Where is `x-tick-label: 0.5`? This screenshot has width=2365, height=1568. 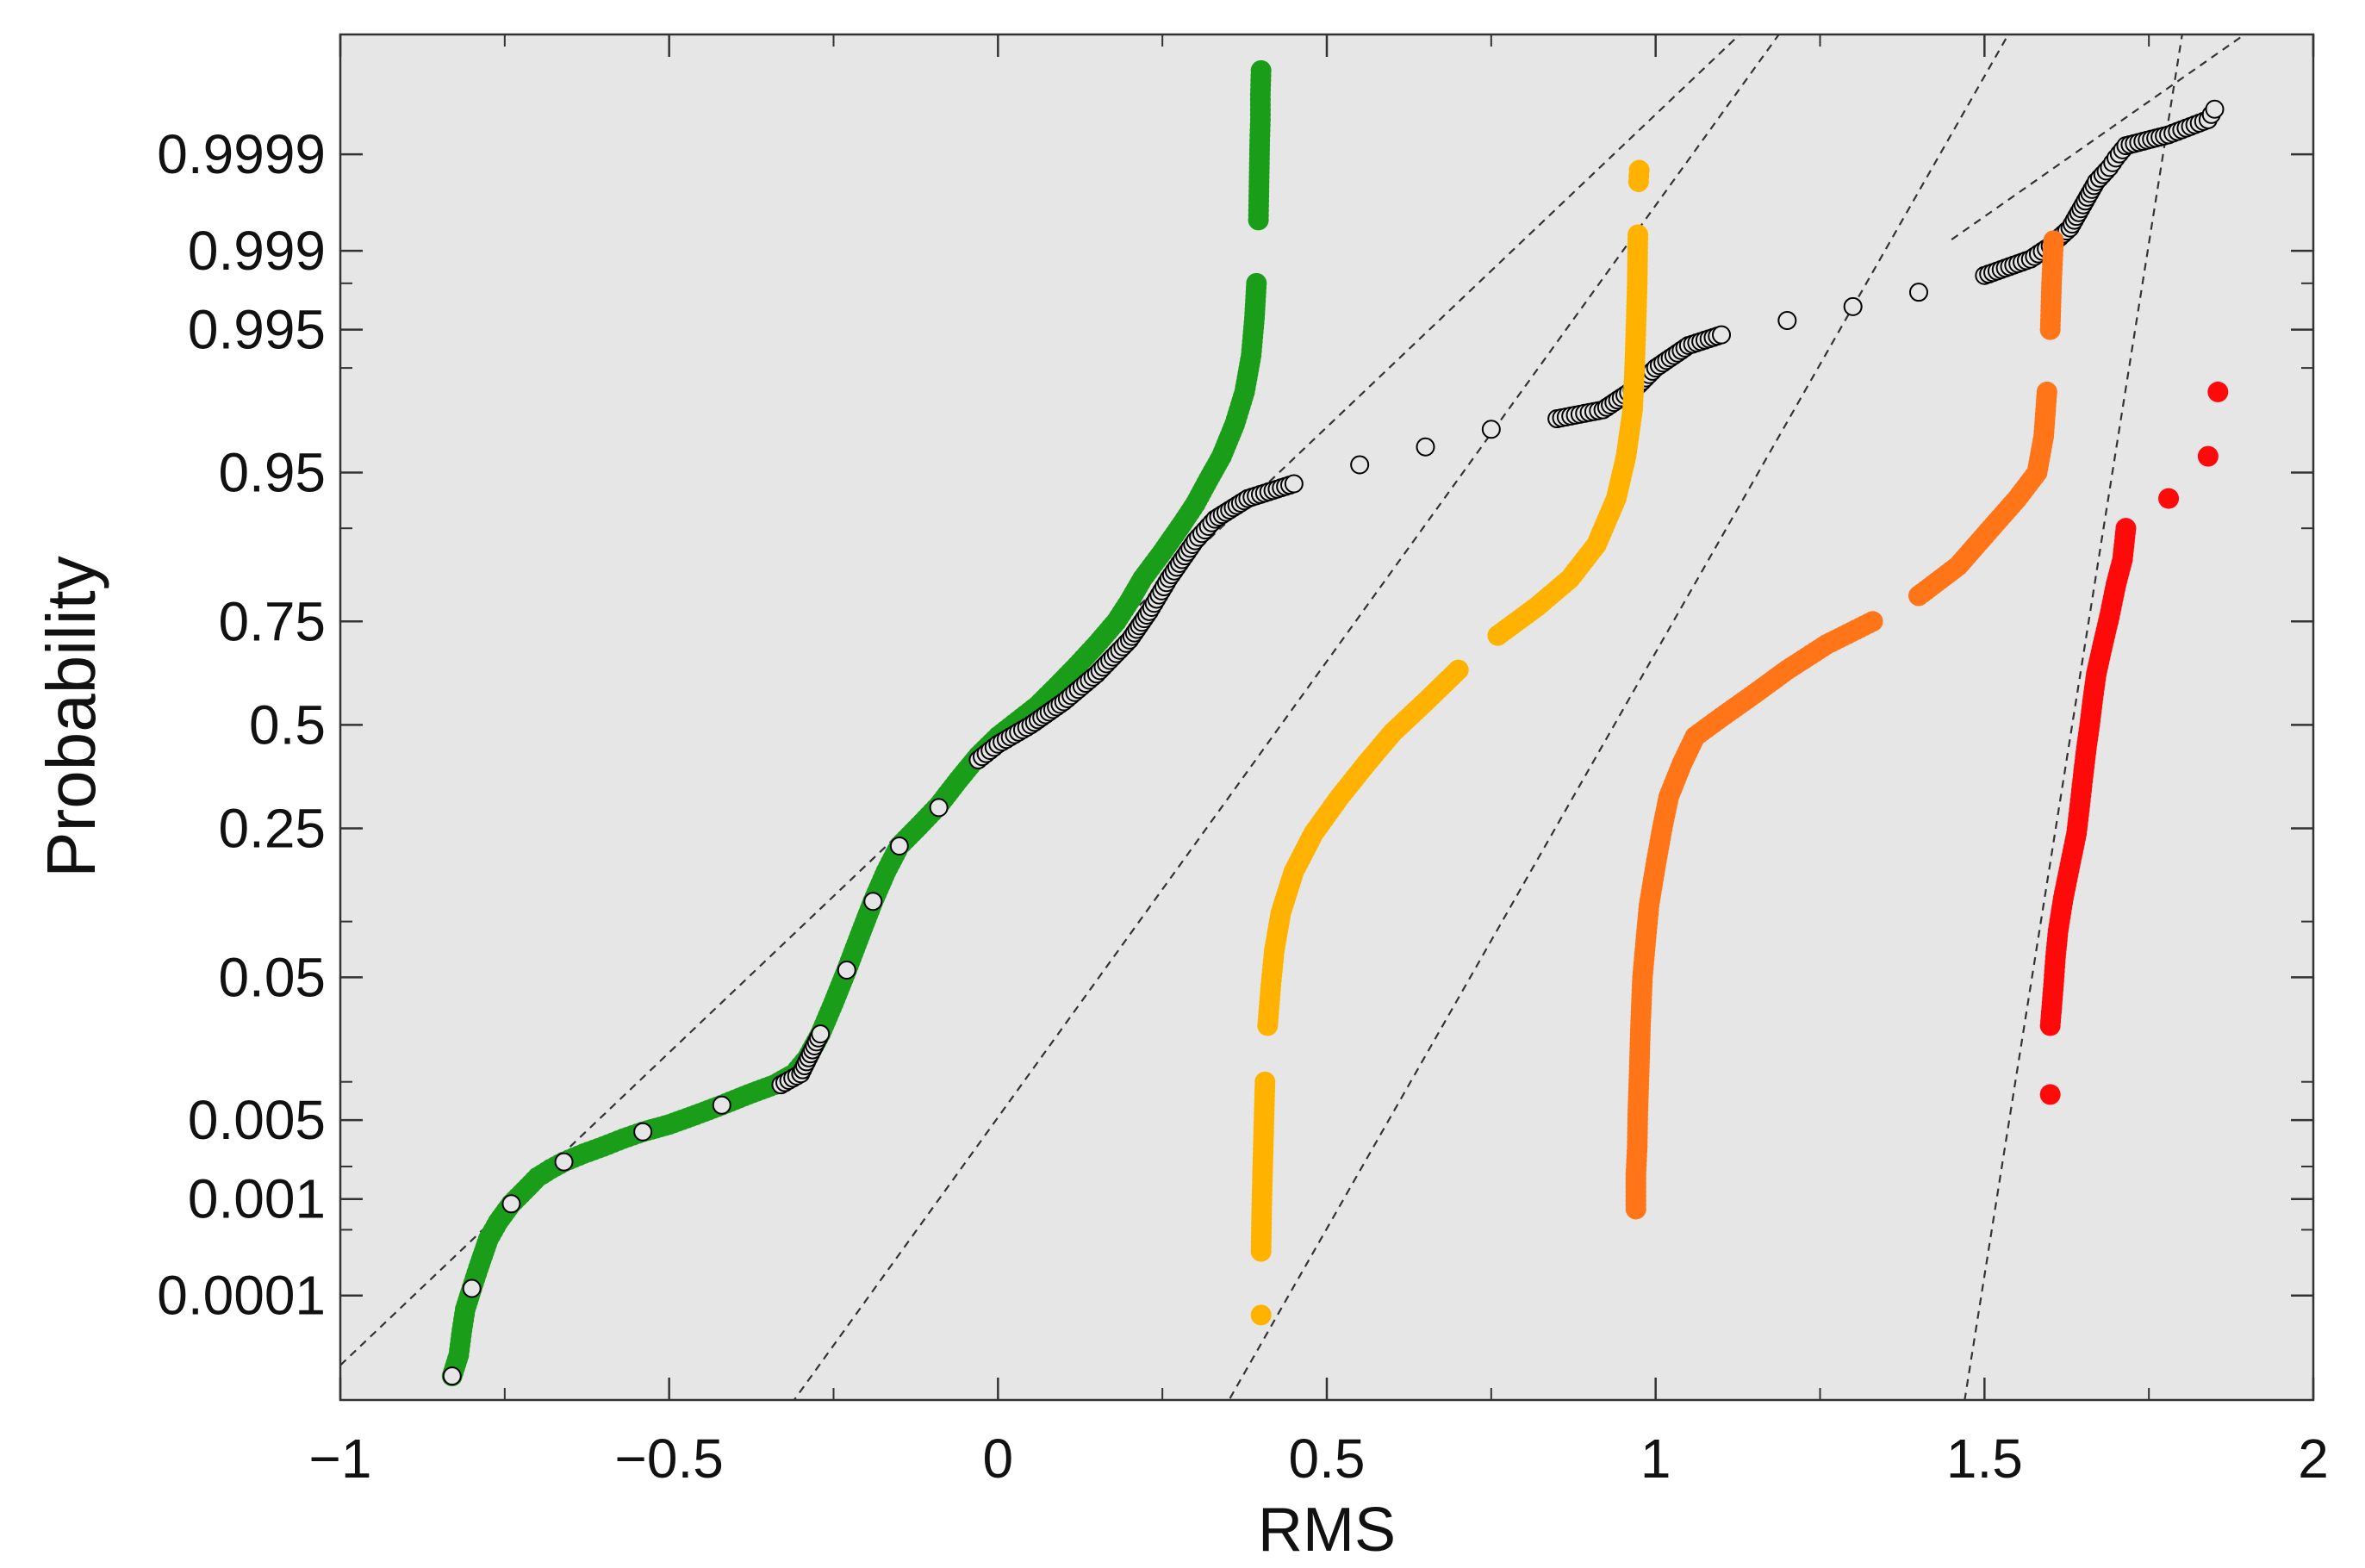 x-tick-label: 0.5 is located at coordinates (1327, 1459).